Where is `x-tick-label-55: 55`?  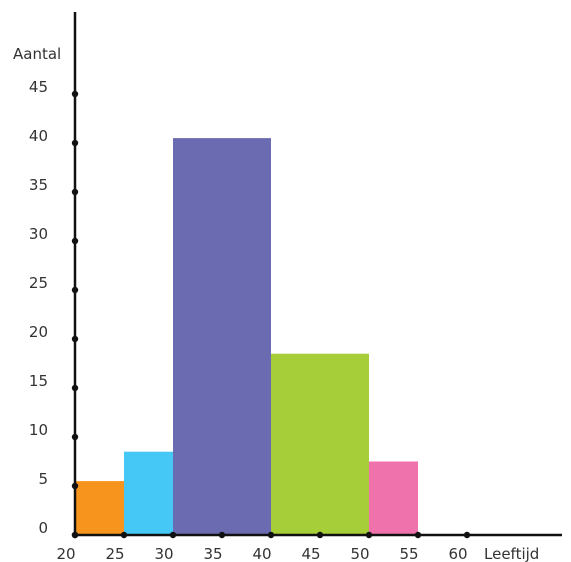 x-tick-label-55: 55 is located at coordinates (408, 553).